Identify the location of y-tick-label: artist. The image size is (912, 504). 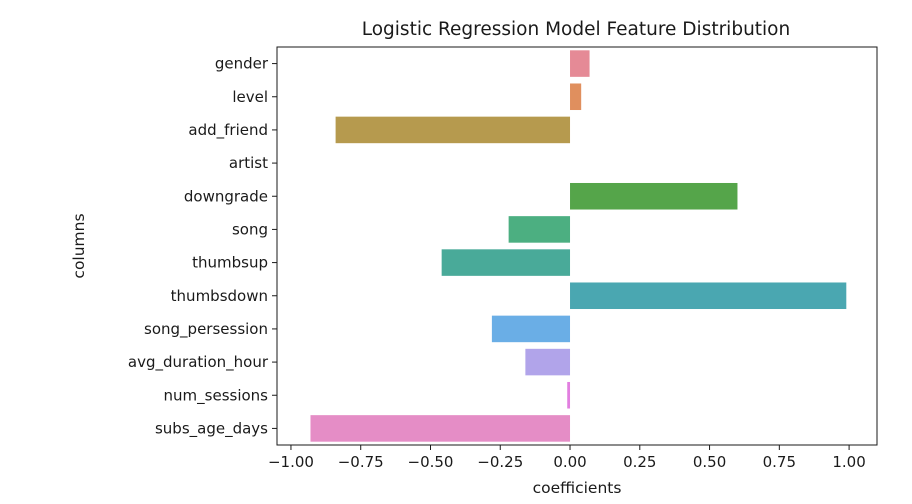
(248, 163).